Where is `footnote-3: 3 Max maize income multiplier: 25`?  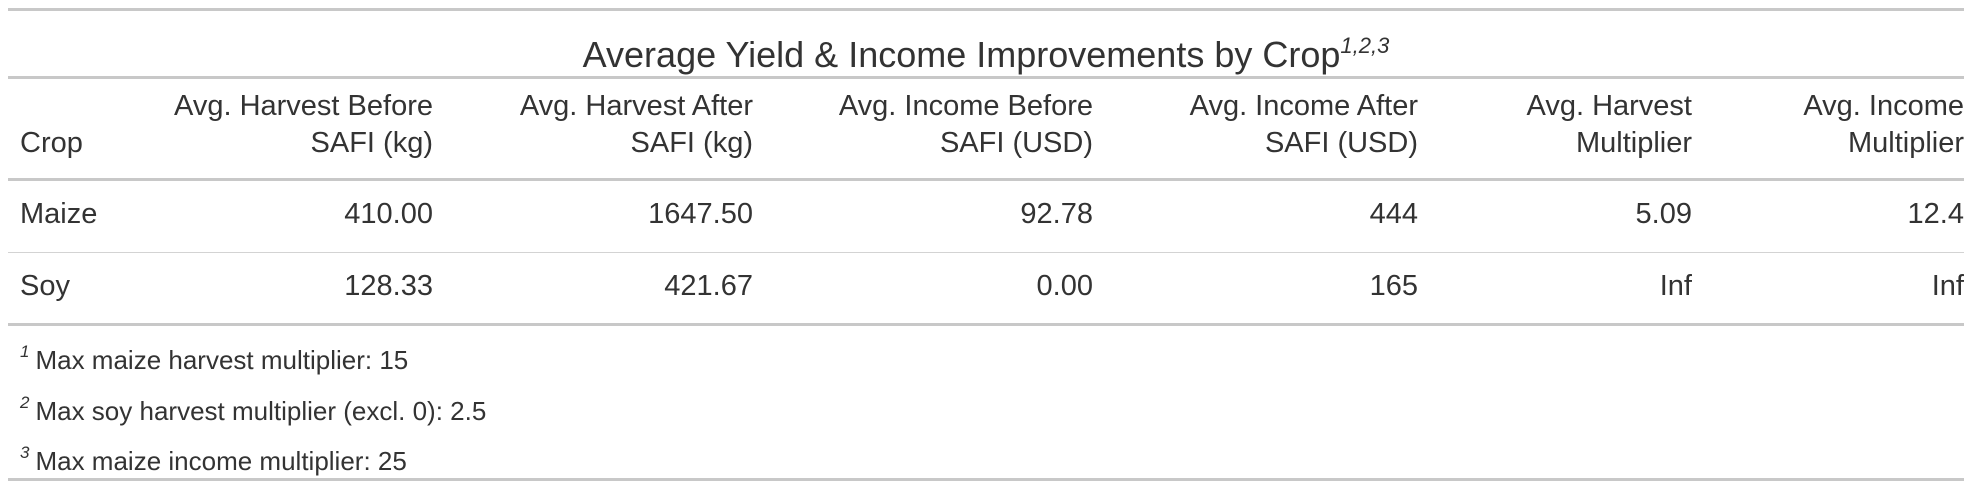
footnote-3: 3 Max maize income multiplier: 25 is located at coordinates (213, 457).